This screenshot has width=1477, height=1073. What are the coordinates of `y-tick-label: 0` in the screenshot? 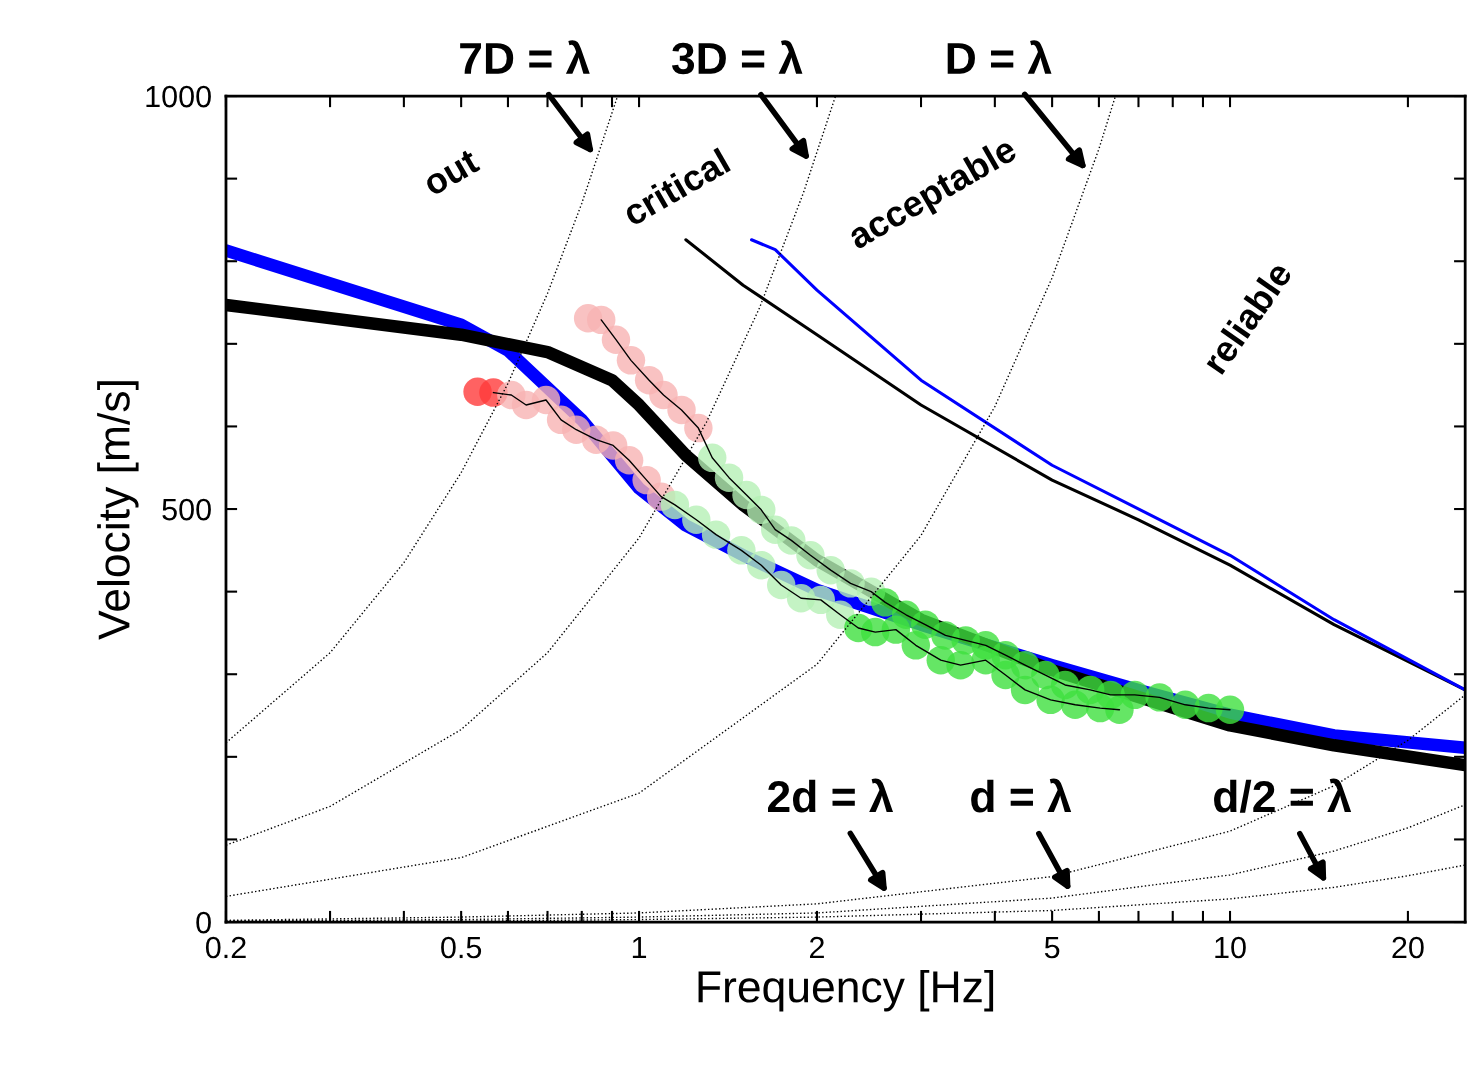 It's located at (203, 922).